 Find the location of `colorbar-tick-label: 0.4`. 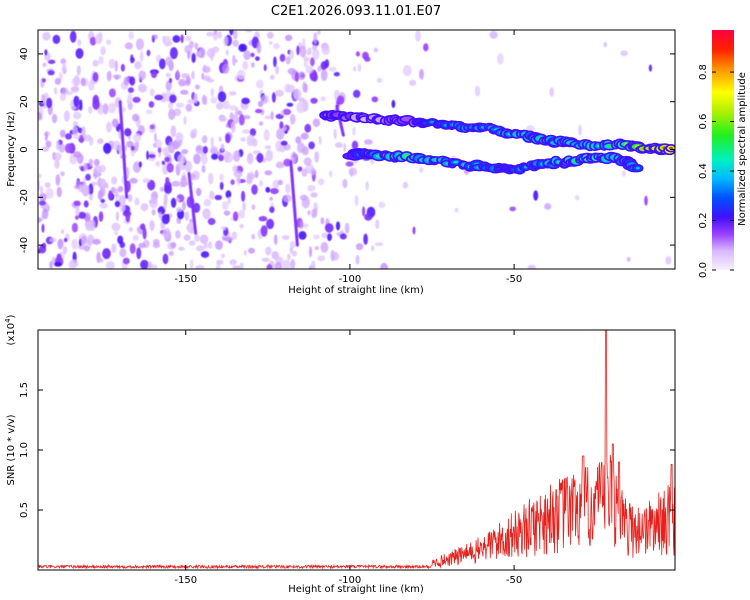

colorbar-tick-label: 0.4 is located at coordinates (703, 171).